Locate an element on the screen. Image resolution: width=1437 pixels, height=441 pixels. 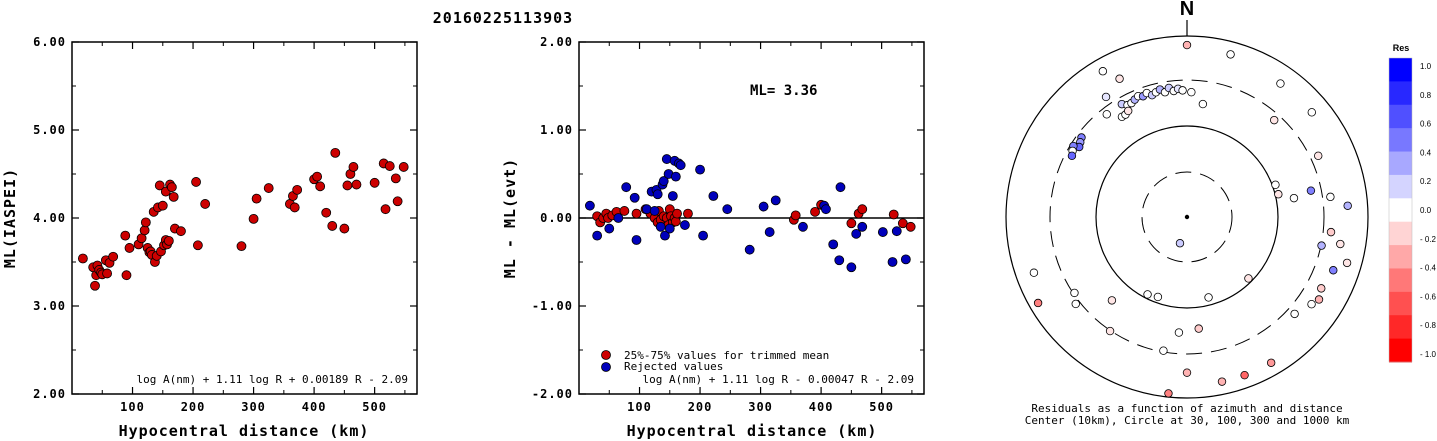
plot2-x-tick-label: 200 is located at coordinates (700, 407).